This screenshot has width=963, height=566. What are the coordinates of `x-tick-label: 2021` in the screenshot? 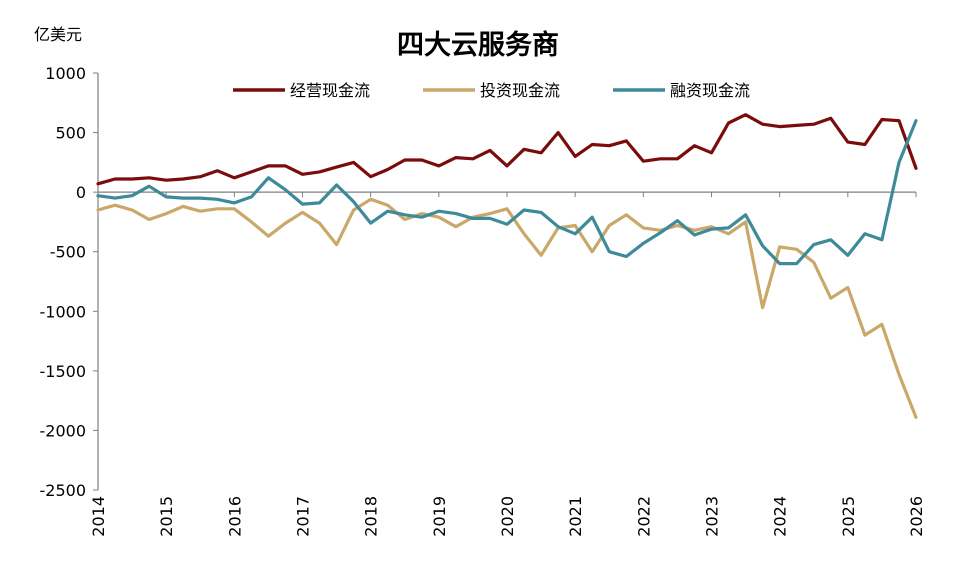 It's located at (575, 516).